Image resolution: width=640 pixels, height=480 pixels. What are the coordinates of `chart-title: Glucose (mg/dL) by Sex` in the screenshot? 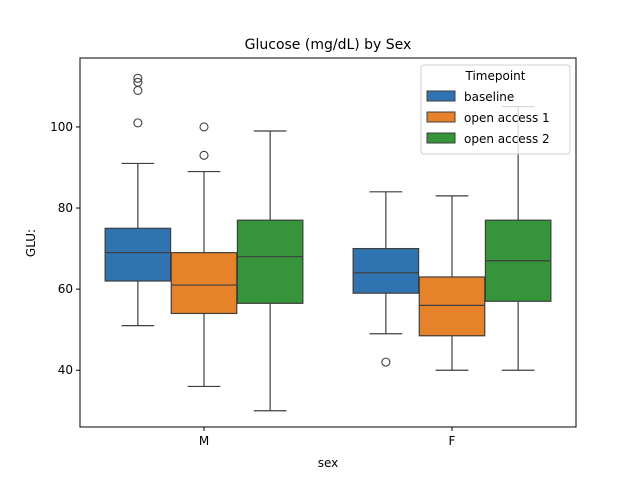 It's located at (328, 45).